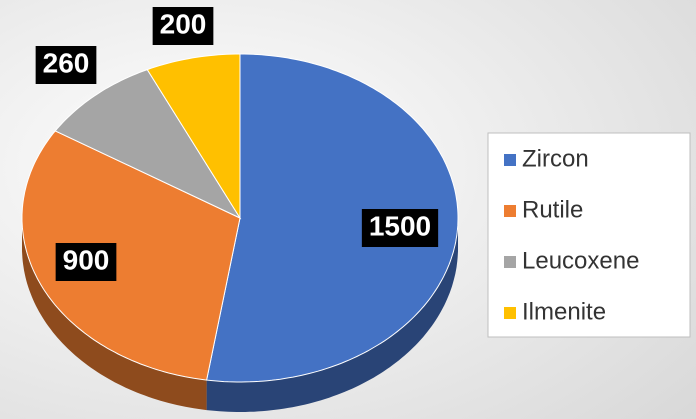 The width and height of the screenshot is (696, 419). I want to click on data-label: 900, so click(86, 259).